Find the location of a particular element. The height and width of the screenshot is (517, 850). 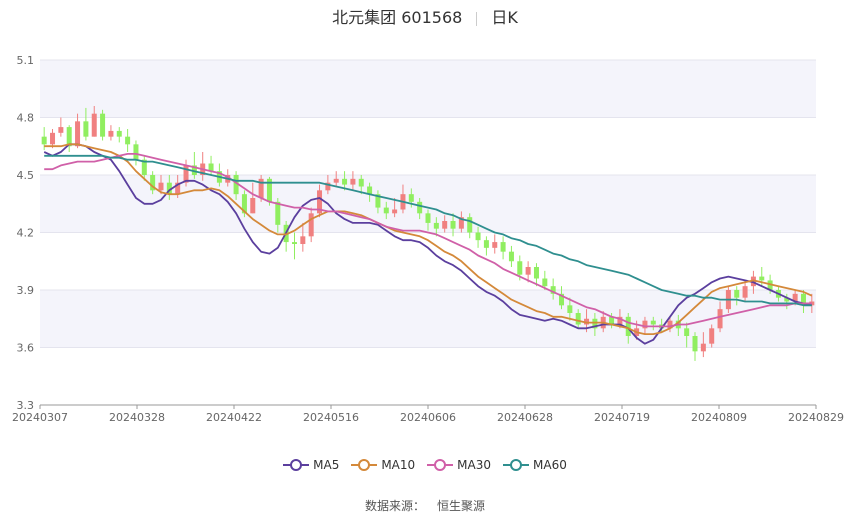

x-tick-label: 20240829 is located at coordinates (816, 417).